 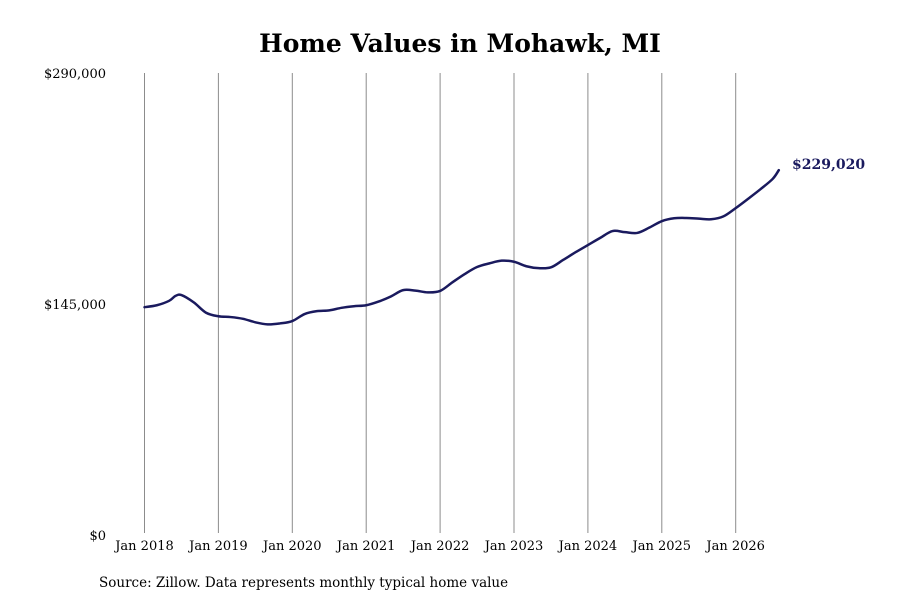 What do you see at coordinates (460, 43) in the screenshot?
I see `chart-title: Home Values in Mohawk, MI` at bounding box center [460, 43].